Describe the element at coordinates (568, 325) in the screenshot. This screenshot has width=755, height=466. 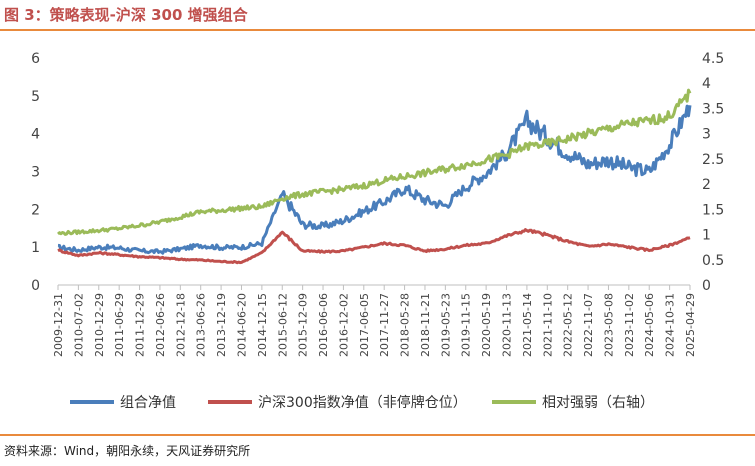
I see `x-tick-label: 2022-05-12` at that location.